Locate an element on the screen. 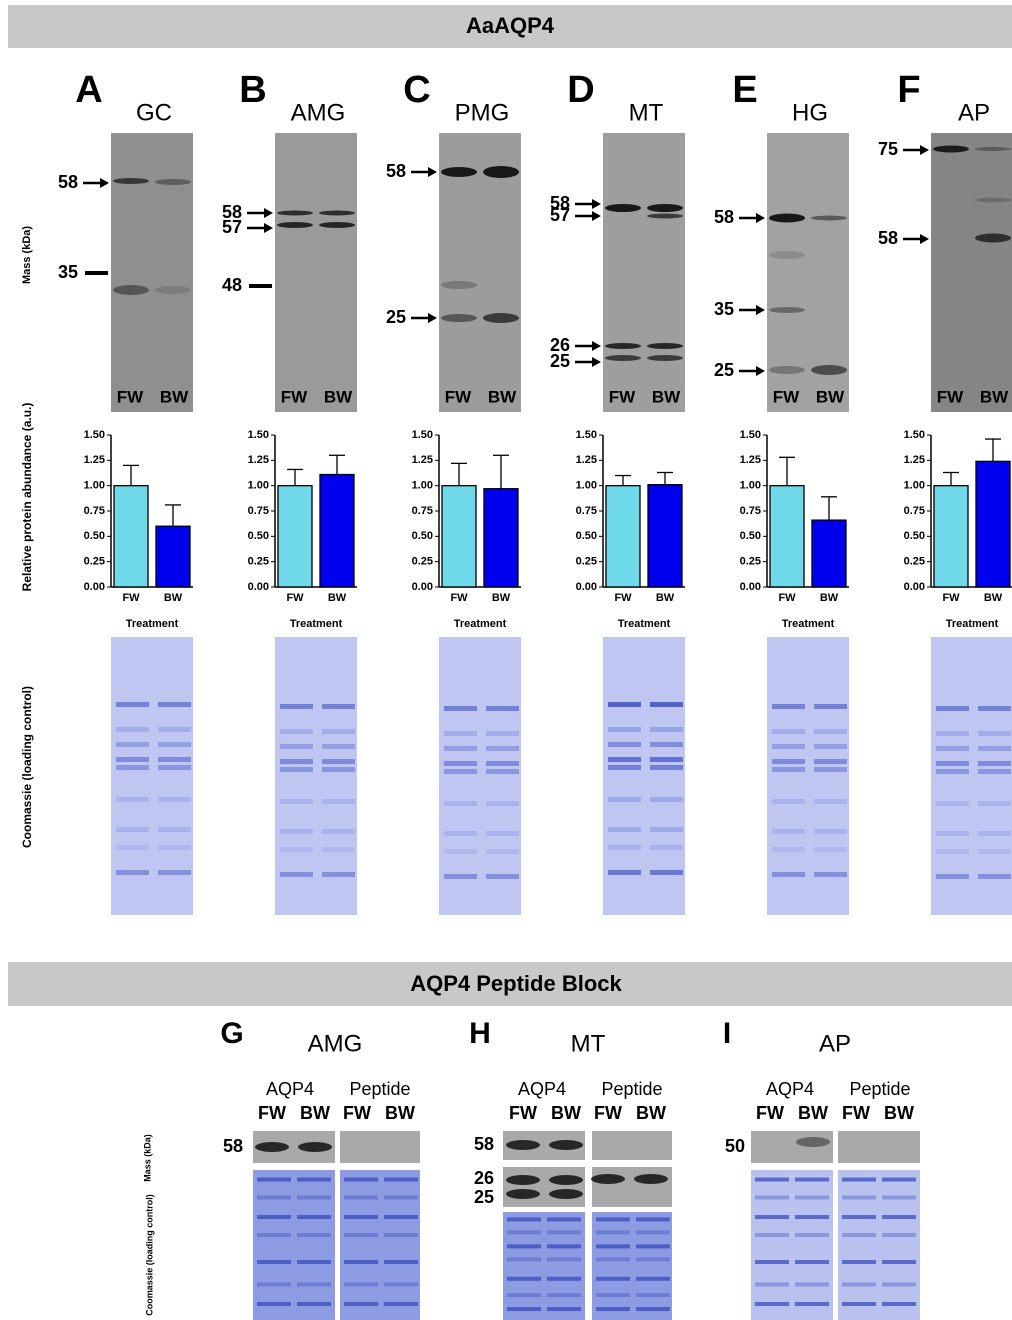 The width and height of the screenshot is (1012, 1320). y-tick-label: 0.50 is located at coordinates (586, 536).